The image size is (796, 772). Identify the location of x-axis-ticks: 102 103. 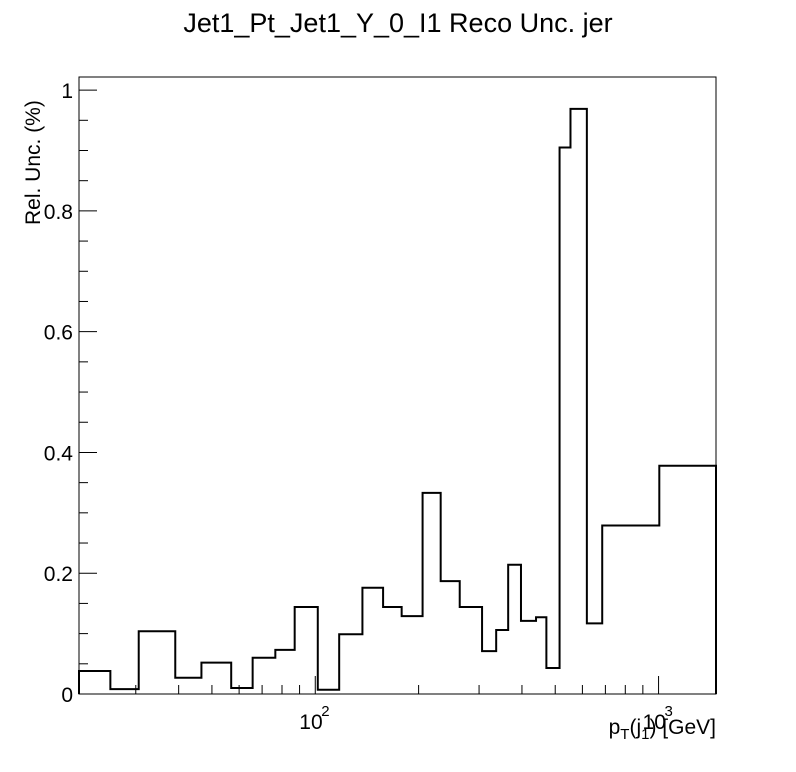
(404, 705).